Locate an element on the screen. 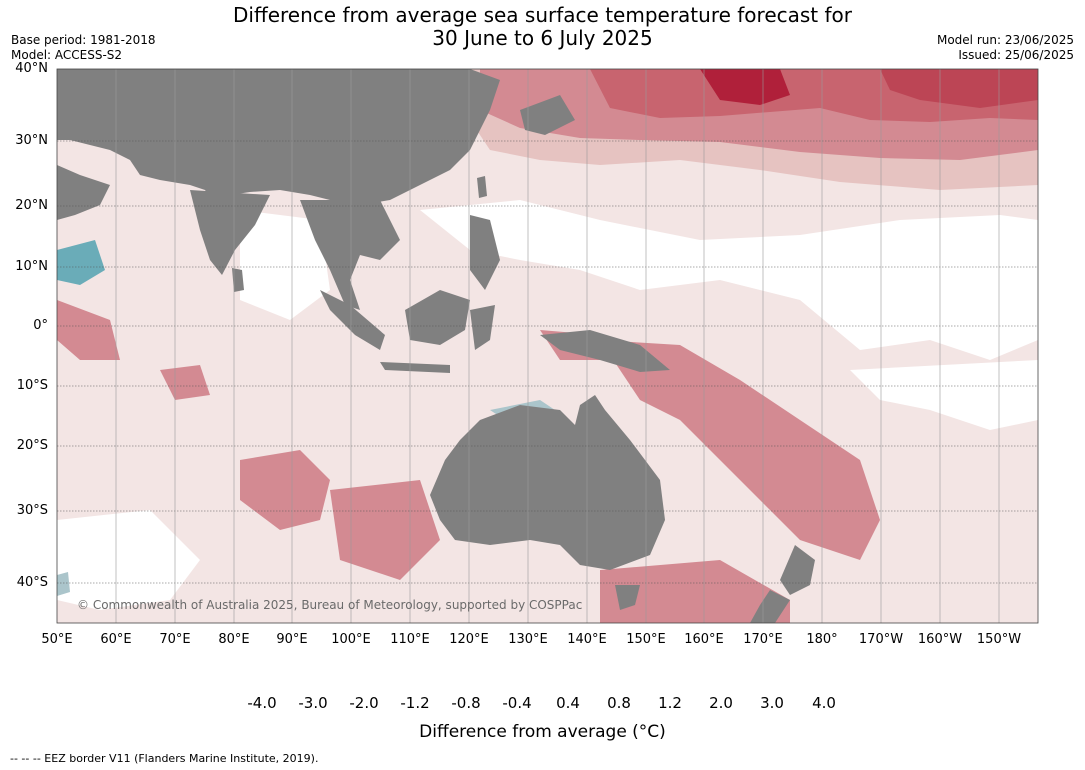 This screenshot has width=1085, height=770. lon-label: 120°E is located at coordinates (469, 639).